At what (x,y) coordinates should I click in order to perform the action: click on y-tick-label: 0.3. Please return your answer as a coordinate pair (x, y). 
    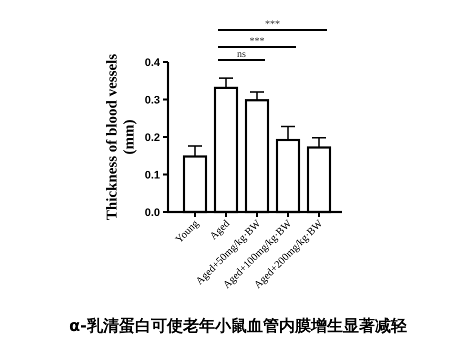
    Looking at the image, I should click on (152, 100).